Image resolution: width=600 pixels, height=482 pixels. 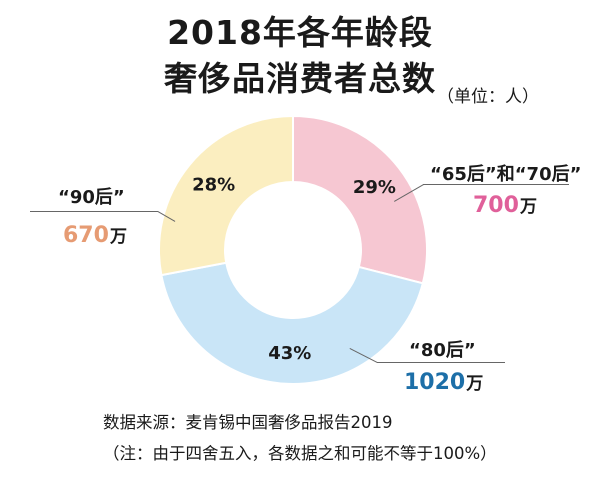 What do you see at coordinates (300, 453) in the screenshot?
I see `note-text: （注：由于四舍五入，各数据之和可能不等于100%）` at bounding box center [300, 453].